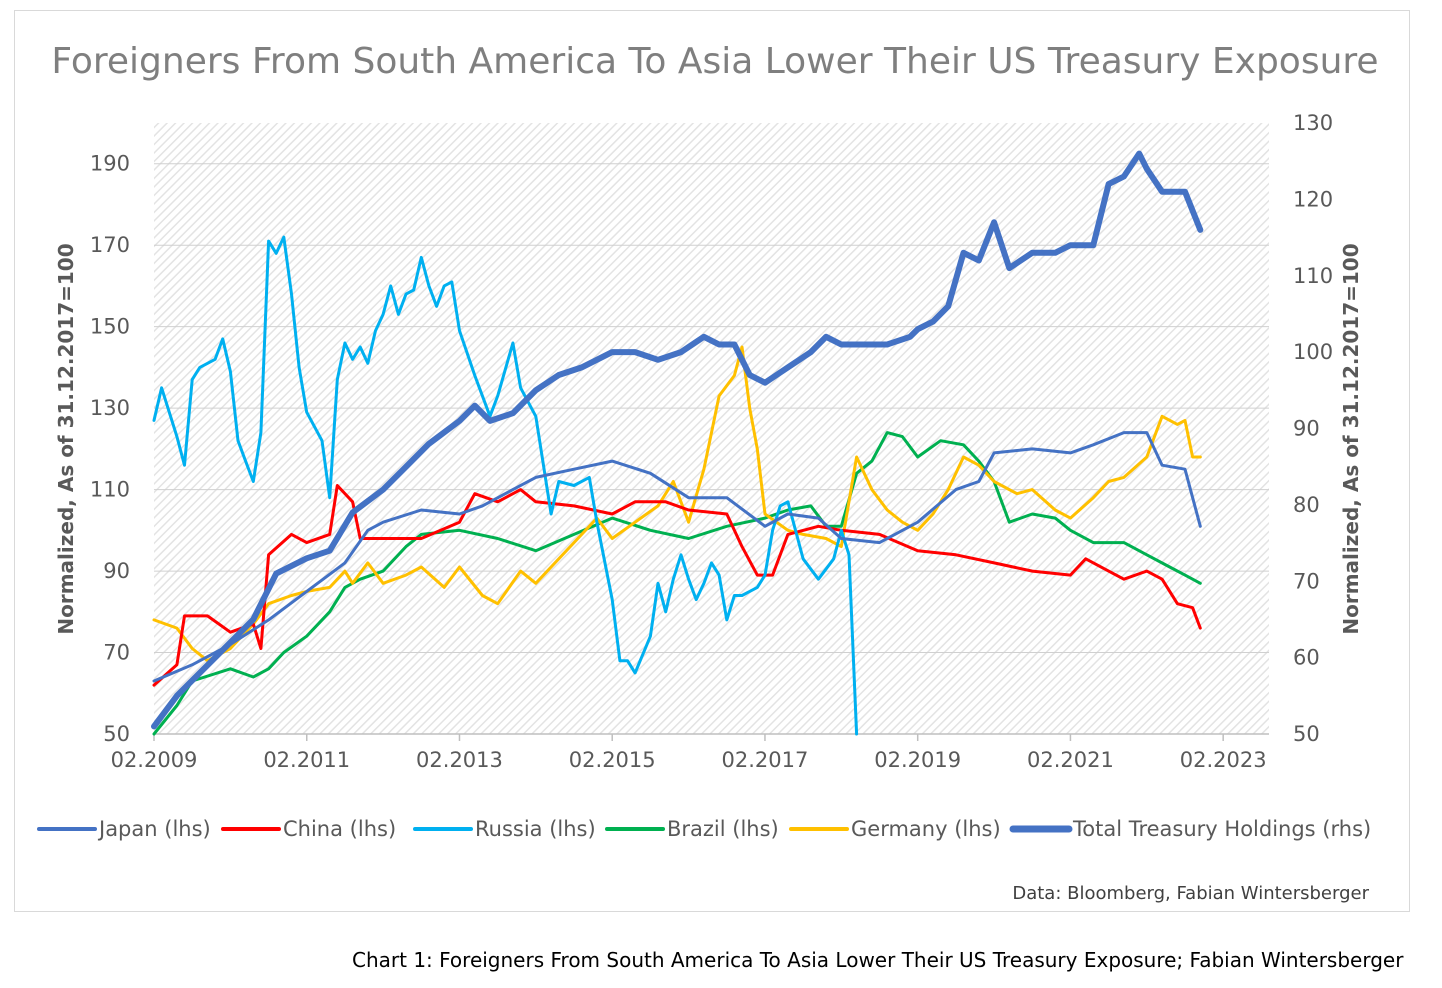 The height and width of the screenshot is (988, 1442). I want to click on right-tick-label: 50, so click(1306, 734).